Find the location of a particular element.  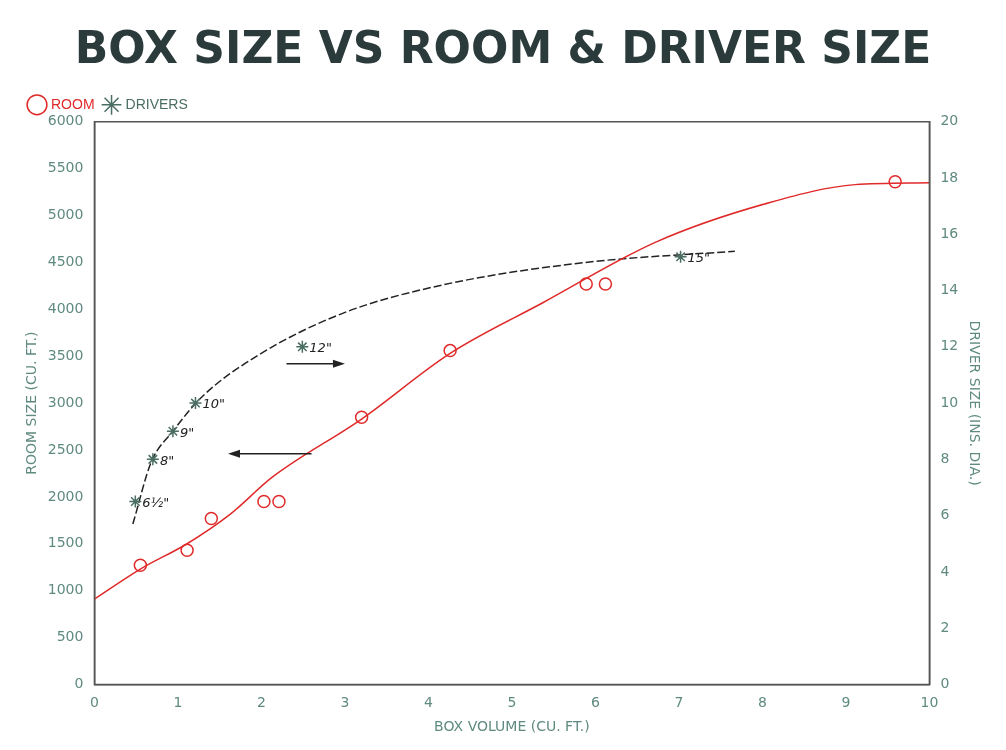

y-tick-label: 500 is located at coordinates (70, 636).